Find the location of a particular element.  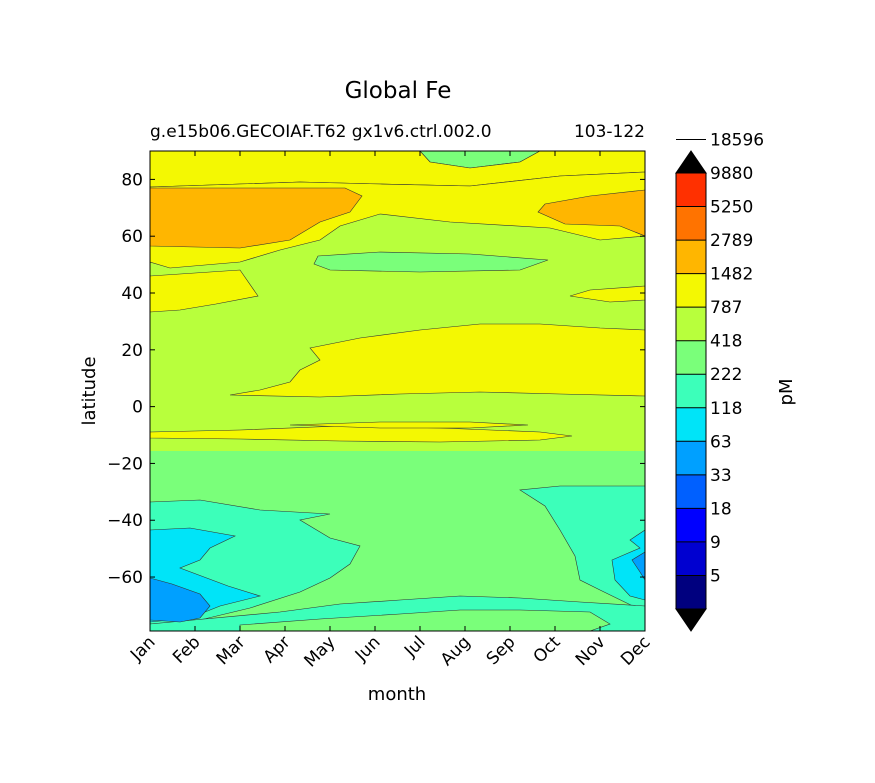

colorbar-tick-label: 418 is located at coordinates (726, 342).